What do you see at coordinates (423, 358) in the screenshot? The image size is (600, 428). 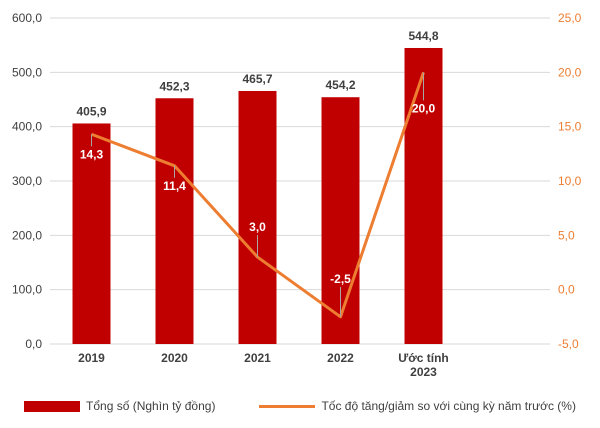 I see `category-label: Ước tính` at bounding box center [423, 358].